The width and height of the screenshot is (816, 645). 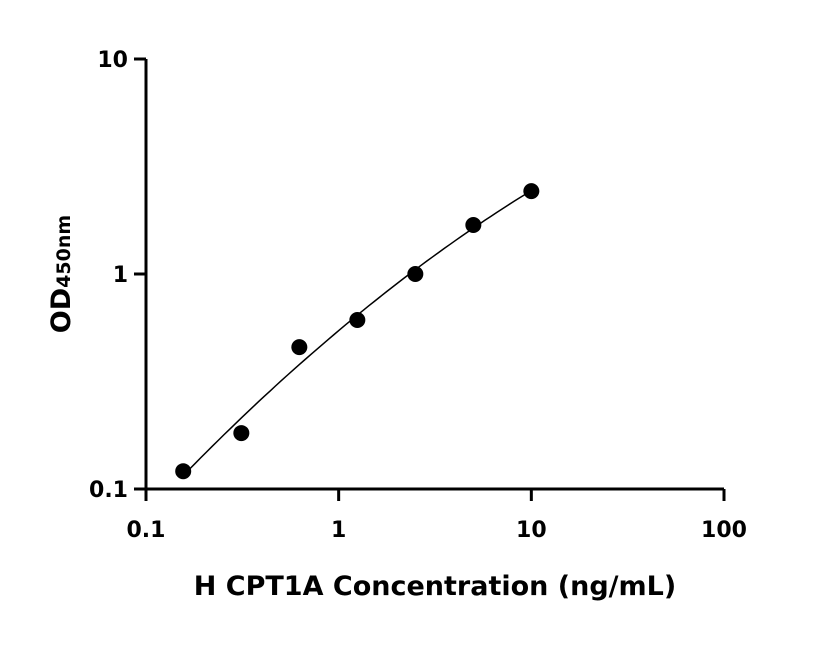 I want to click on x-tick-label: 1, so click(x=338, y=530).